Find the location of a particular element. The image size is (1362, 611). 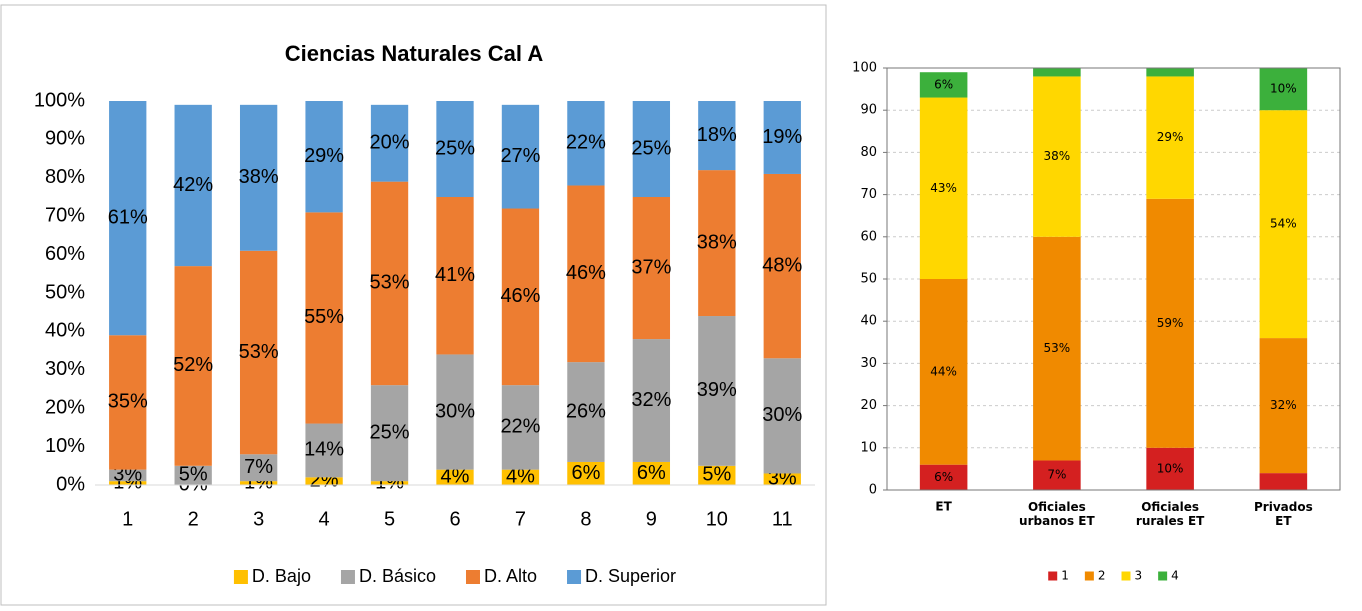

y-tick-label: 0% is located at coordinates (70, 484).